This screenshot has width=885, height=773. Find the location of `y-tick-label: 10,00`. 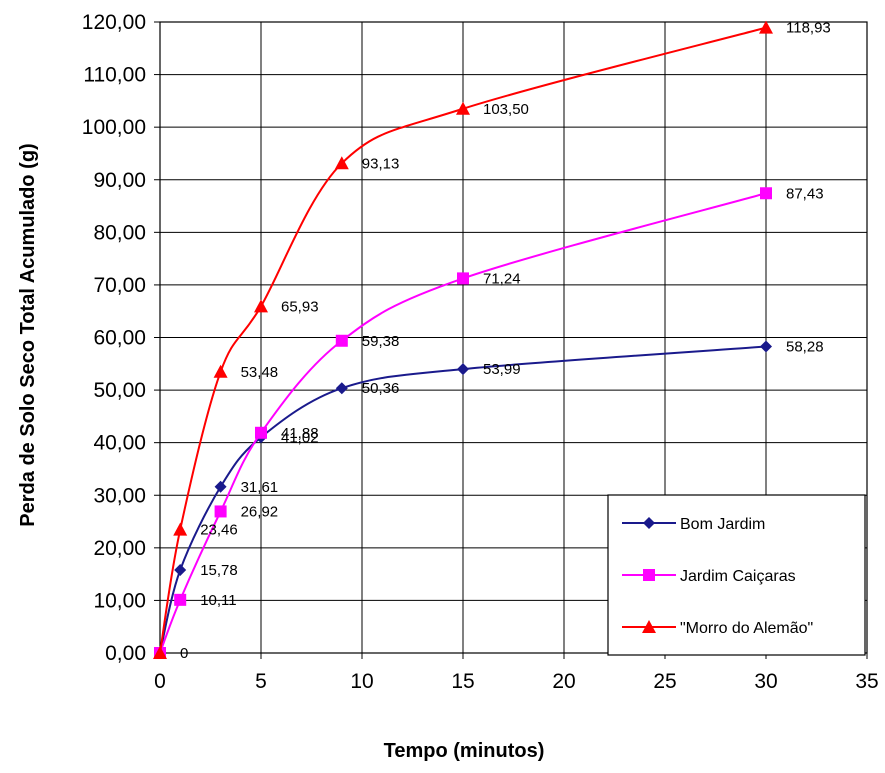

y-tick-label: 10,00 is located at coordinates (119, 600).